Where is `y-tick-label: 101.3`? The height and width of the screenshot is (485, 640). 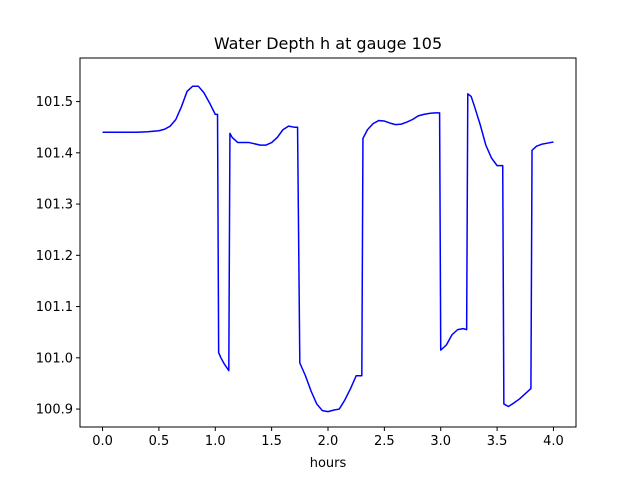 y-tick-label: 101.3 is located at coordinates (54, 205).